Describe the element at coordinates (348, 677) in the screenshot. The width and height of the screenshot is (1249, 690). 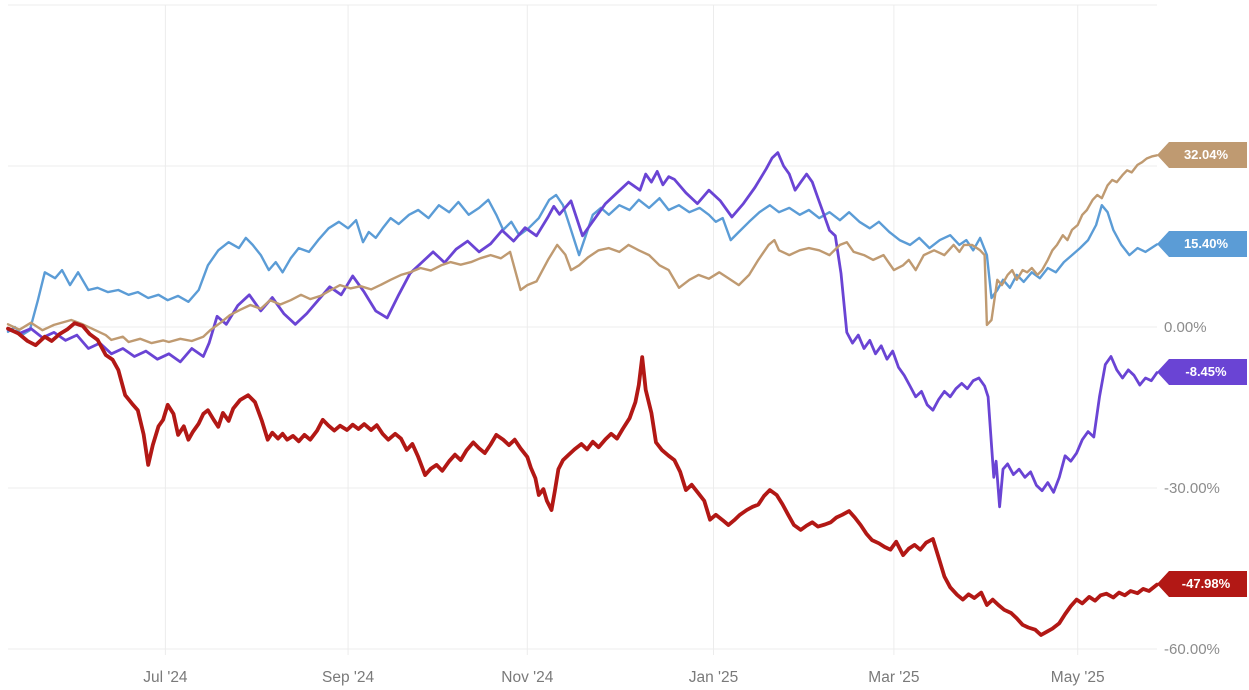
I see `x-axis-label: Sep '24` at that location.